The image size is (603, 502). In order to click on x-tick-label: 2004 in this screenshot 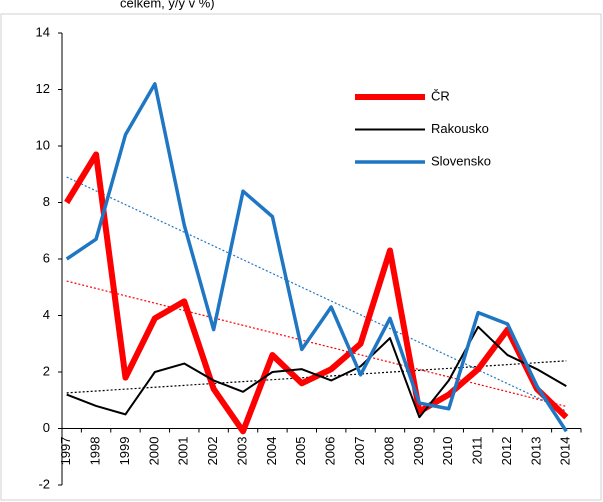, I will do `click(271, 451)`.